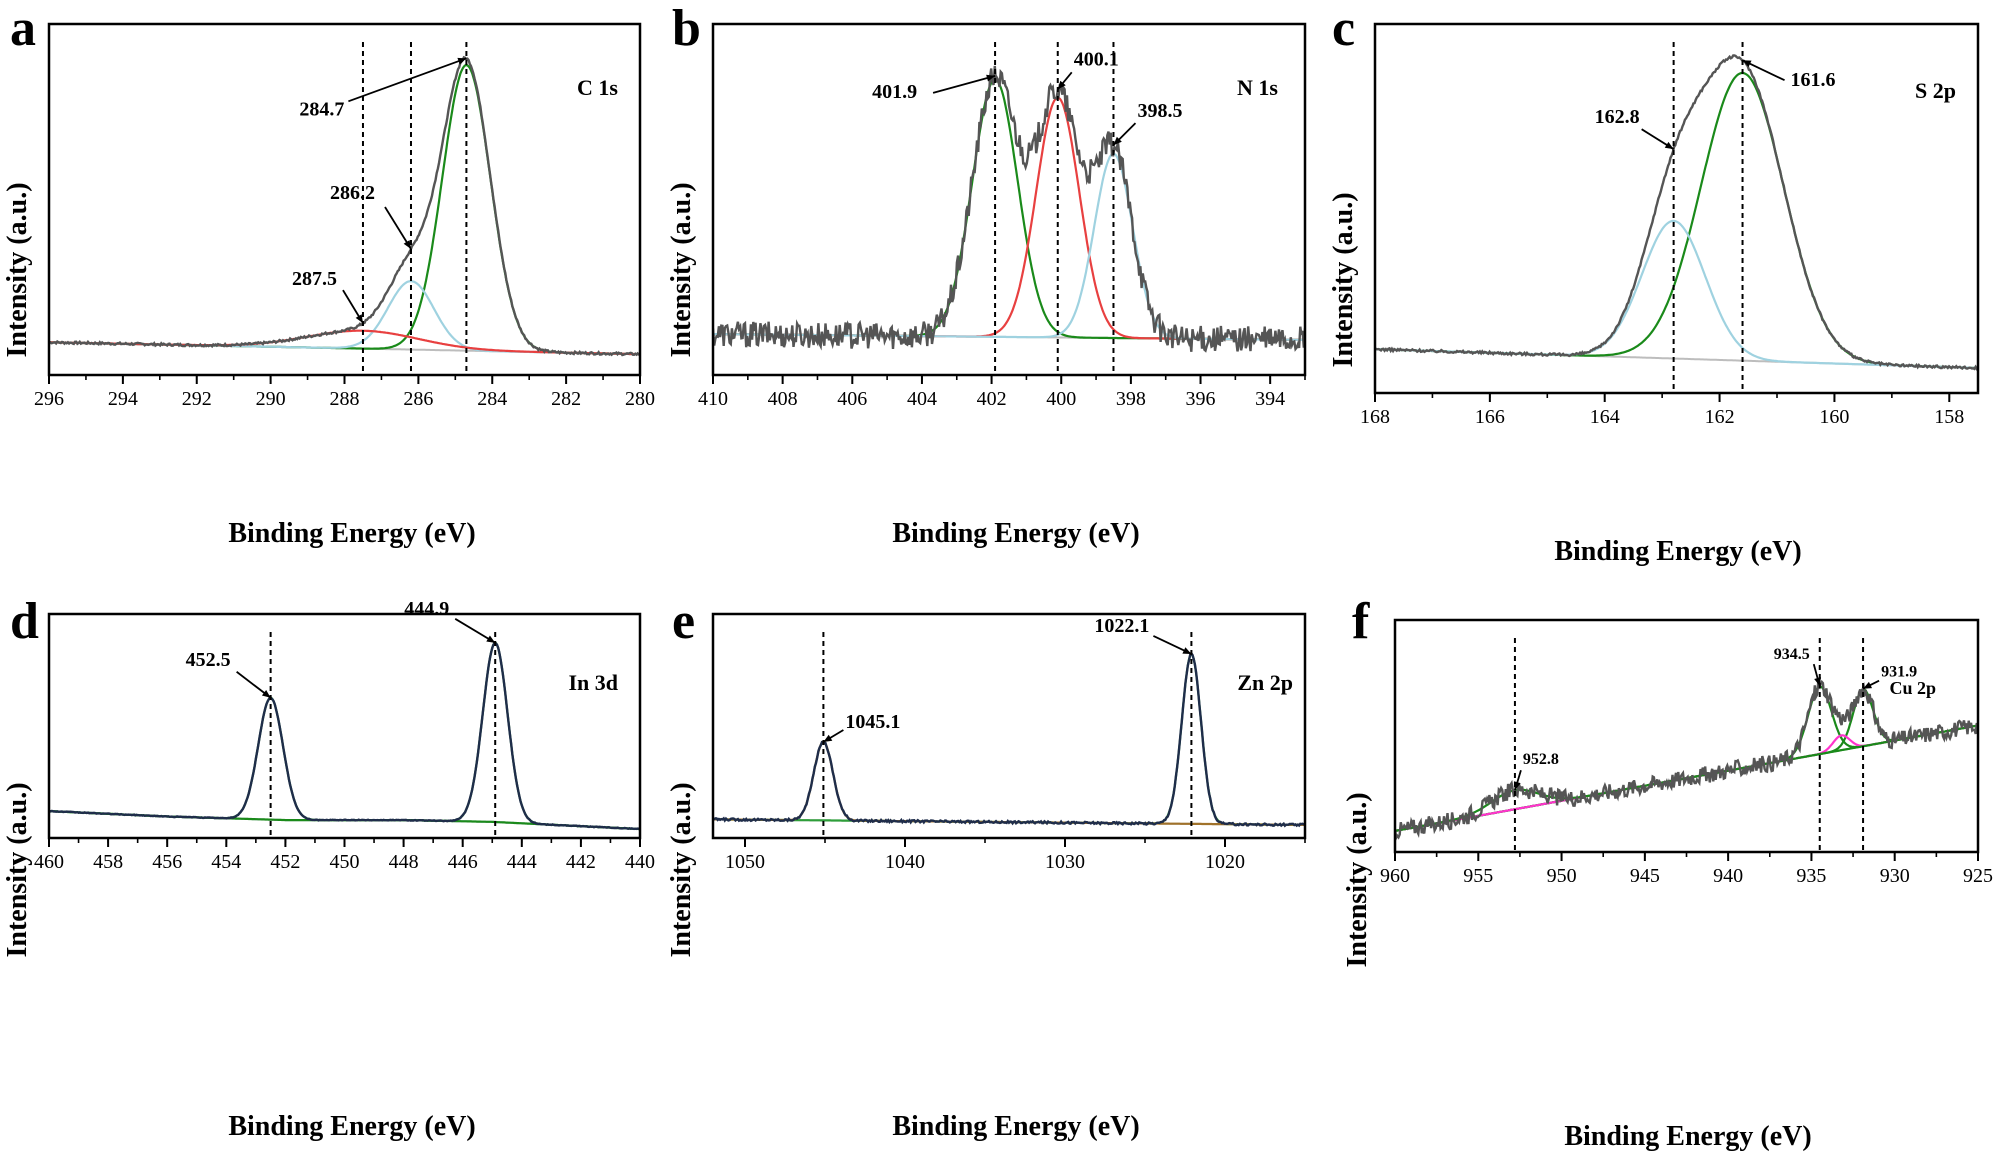 The height and width of the screenshot is (1166, 1999). Describe the element at coordinates (404, 862) in the screenshot. I see `x-tick-label: 448` at that location.